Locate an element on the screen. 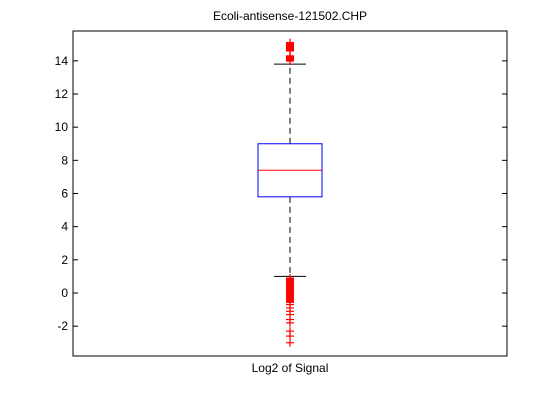  outlier-cluster-top-lower is located at coordinates (290, 58).